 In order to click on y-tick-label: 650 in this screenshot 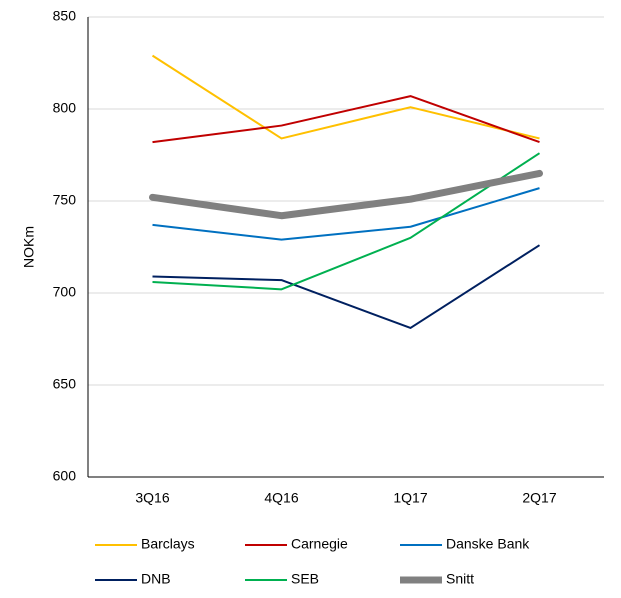, I will do `click(65, 384)`.